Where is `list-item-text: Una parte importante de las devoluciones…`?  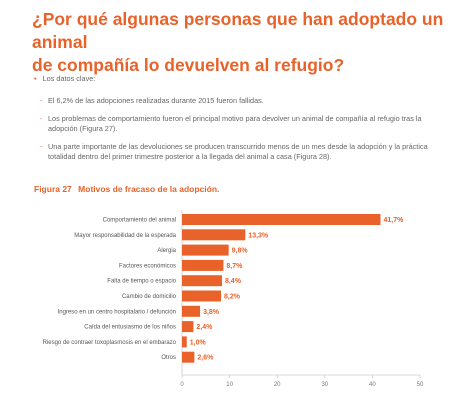
list-item-text: Una parte importante de las devoluciones… is located at coordinates (238, 151).